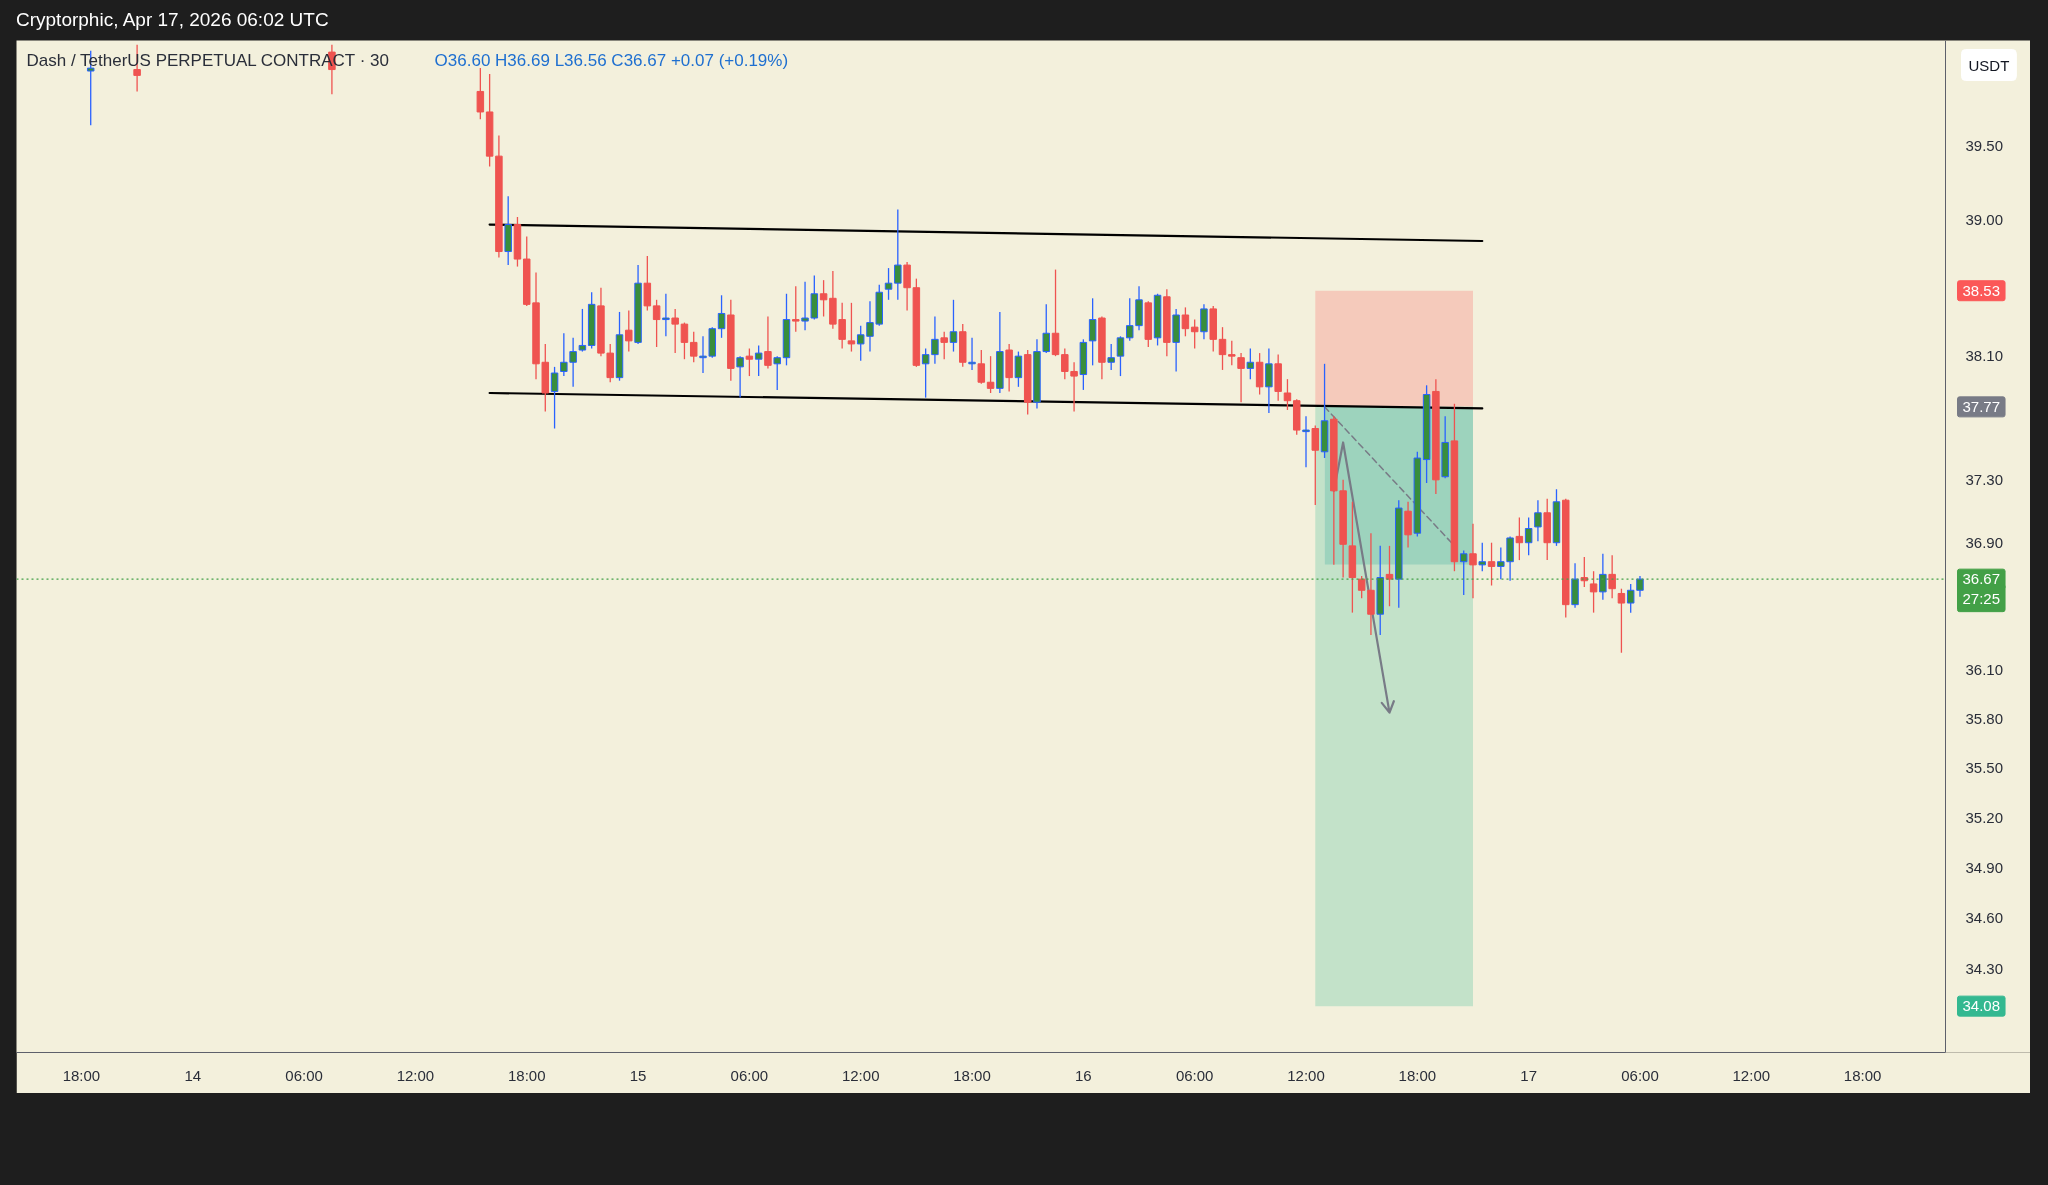  Describe the element at coordinates (1981, 579) in the screenshot. I see `ref-line-label: 36.67` at that location.